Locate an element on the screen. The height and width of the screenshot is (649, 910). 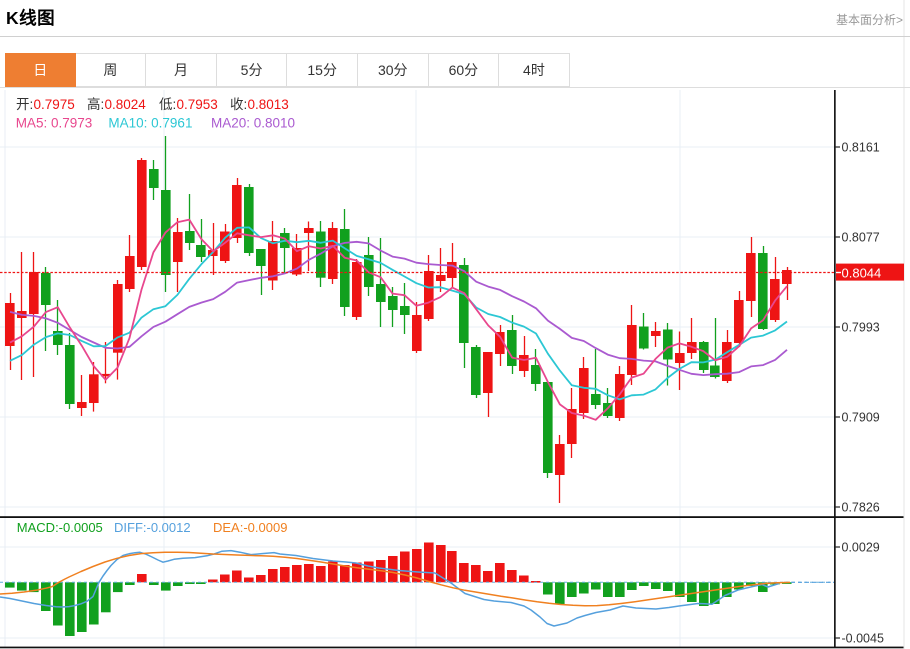
svg-text: 0.0029 is located at coordinates (861, 547).